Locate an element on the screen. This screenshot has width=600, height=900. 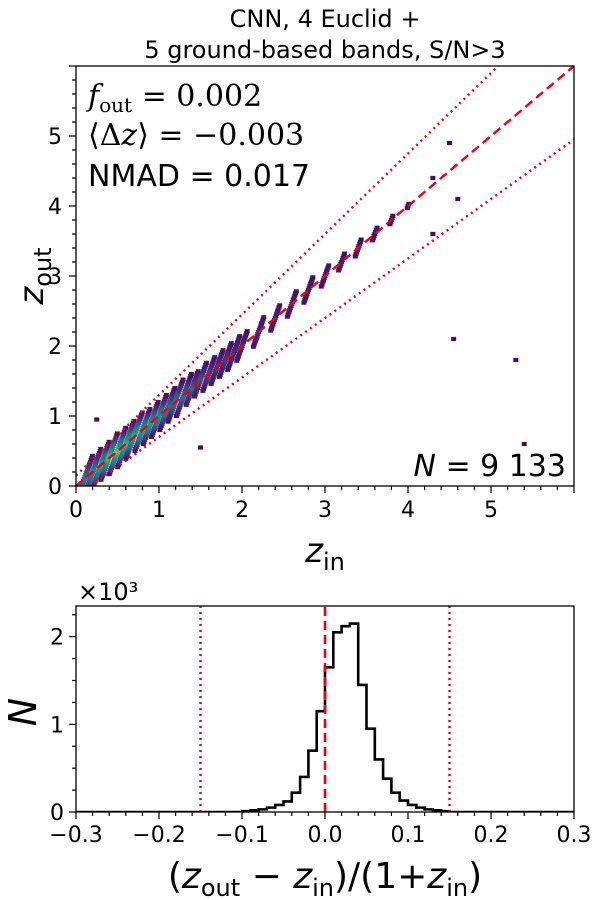
bottom-xlabel: (zout − zin)/(1+zin) is located at coordinates (325, 878).